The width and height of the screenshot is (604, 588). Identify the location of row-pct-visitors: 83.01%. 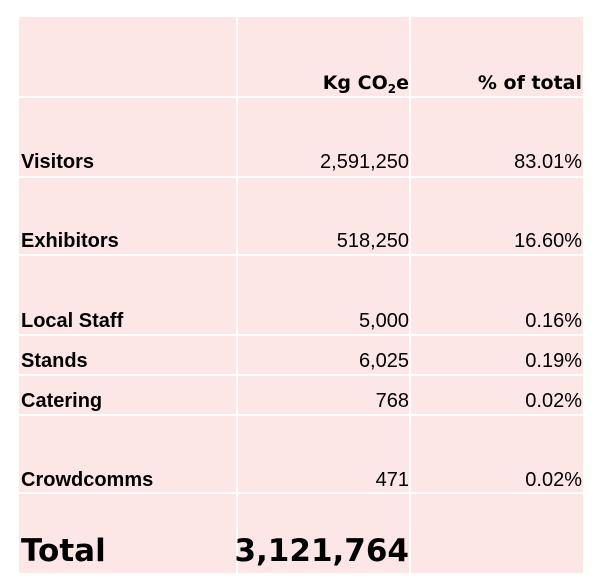
(548, 162).